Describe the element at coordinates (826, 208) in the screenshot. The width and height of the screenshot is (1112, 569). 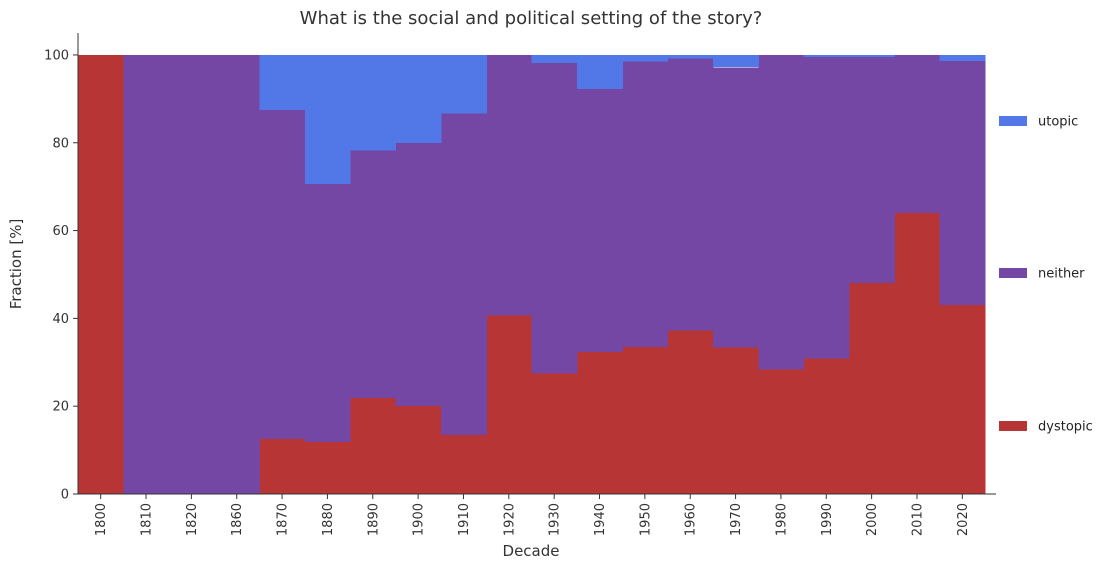
I see `bar-neither-1990` at that location.